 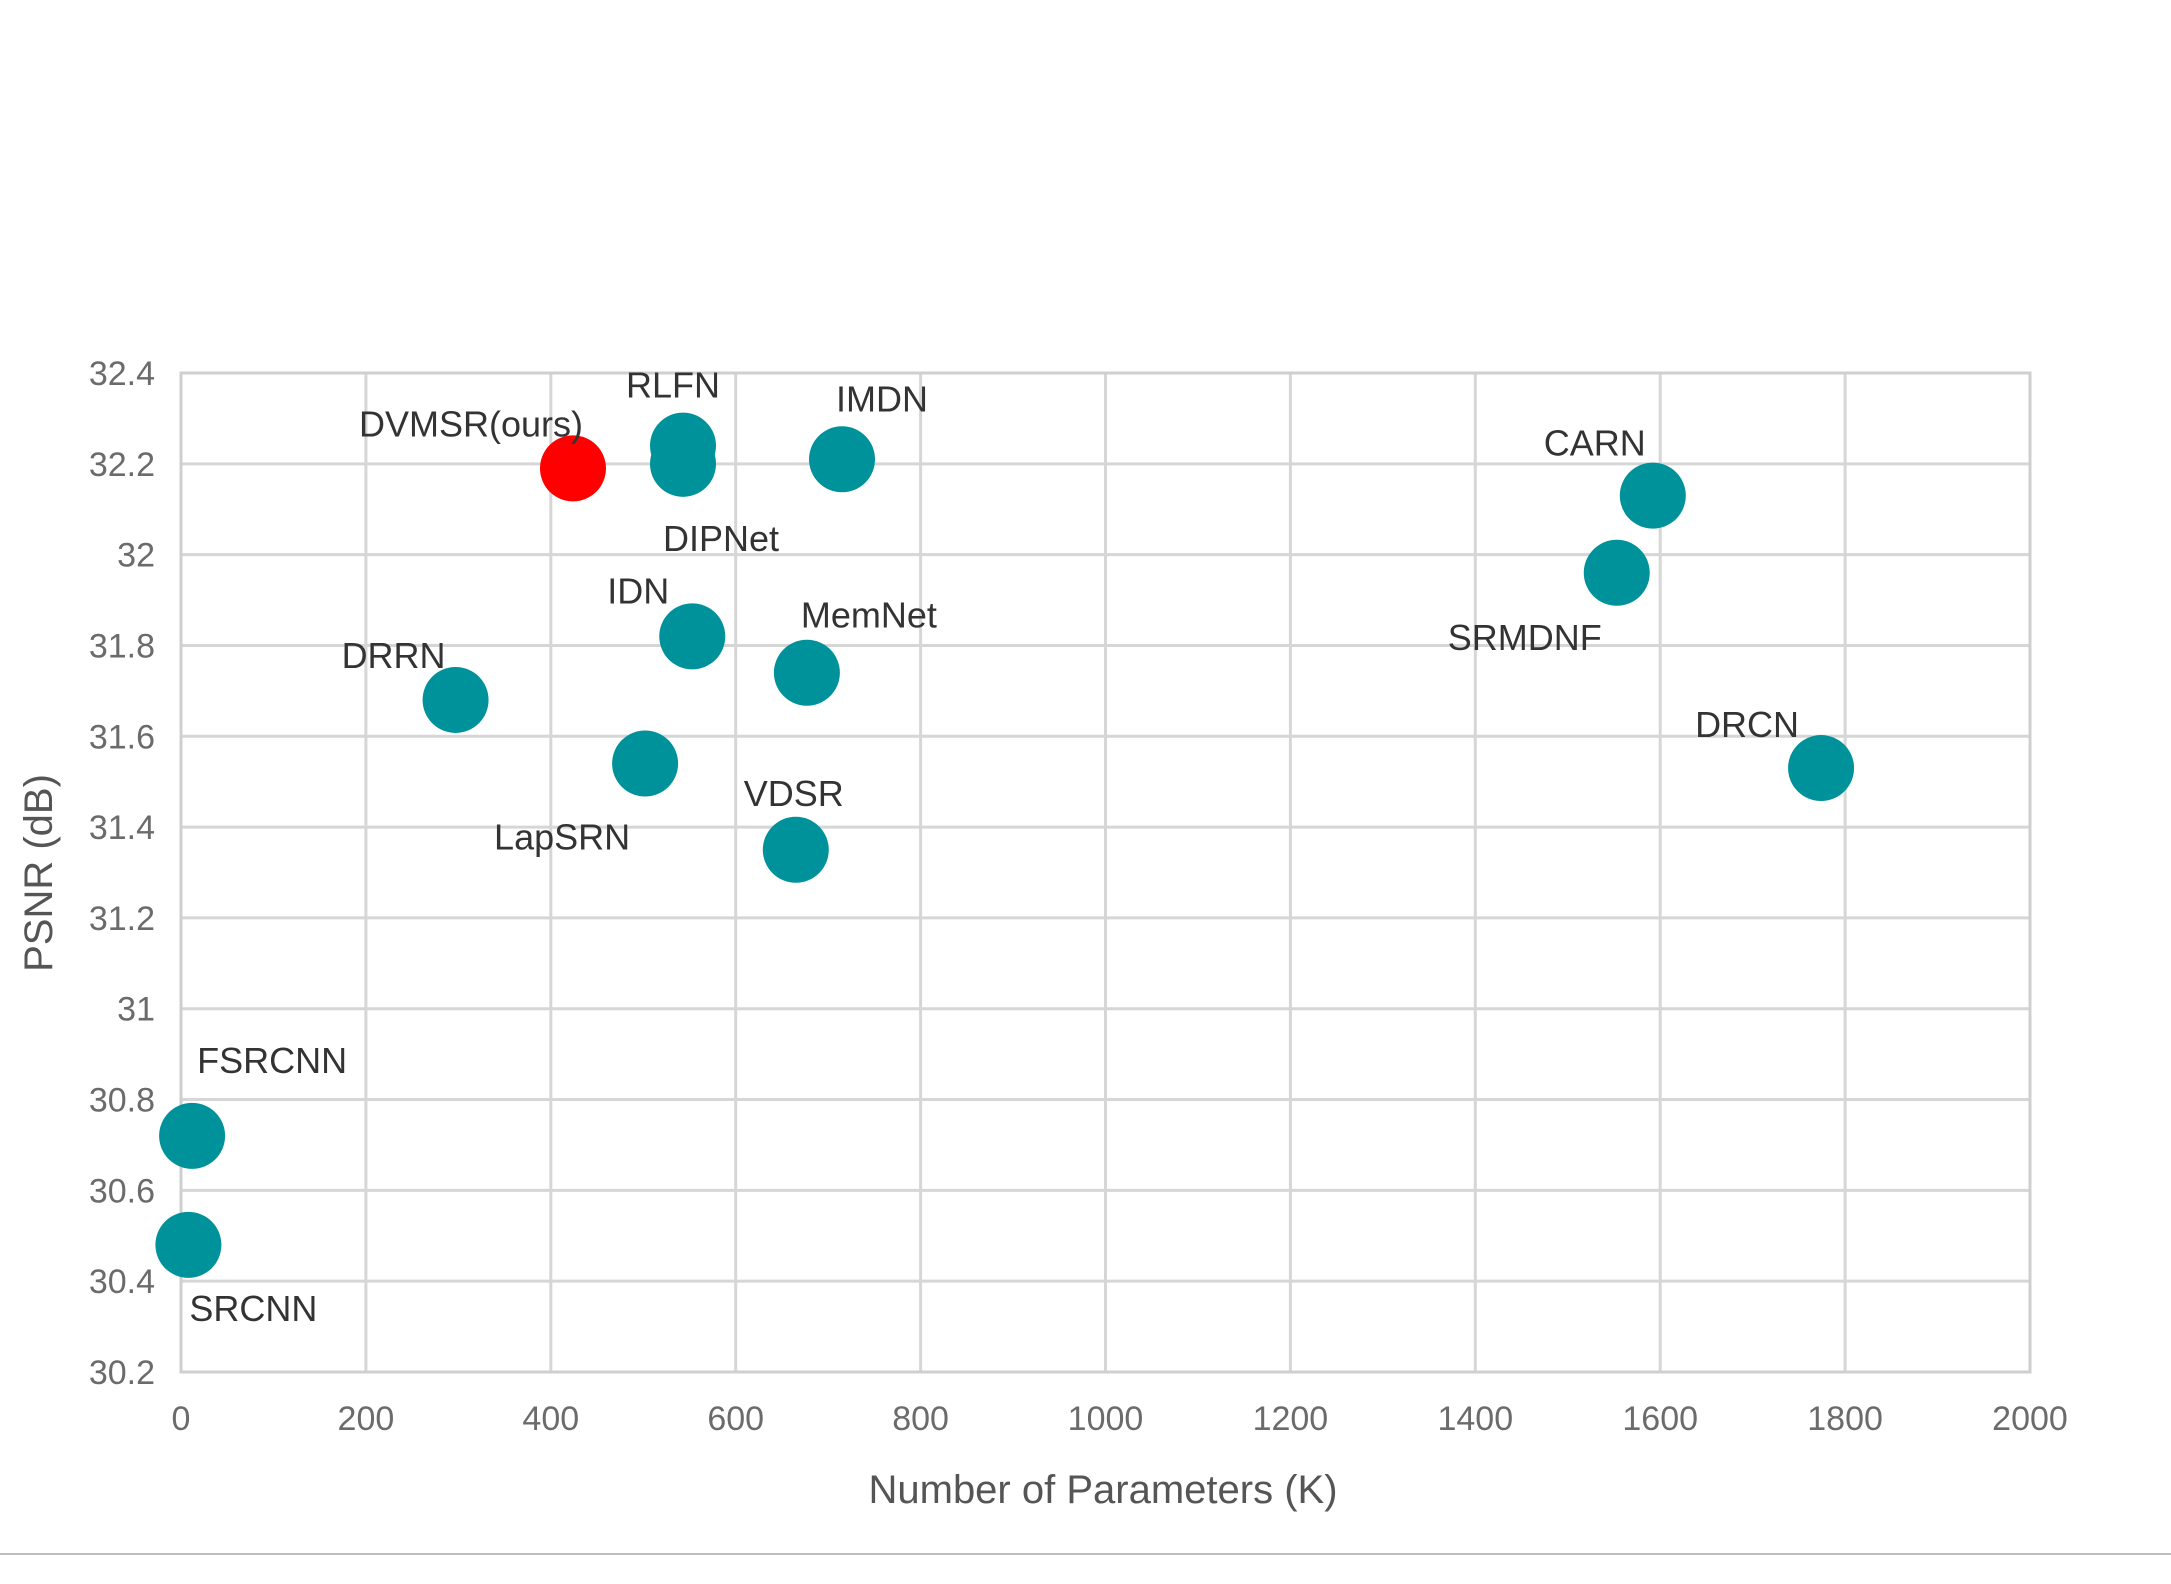 What do you see at coordinates (122, 646) in the screenshot?
I see `y-tick-label: 31.8` at bounding box center [122, 646].